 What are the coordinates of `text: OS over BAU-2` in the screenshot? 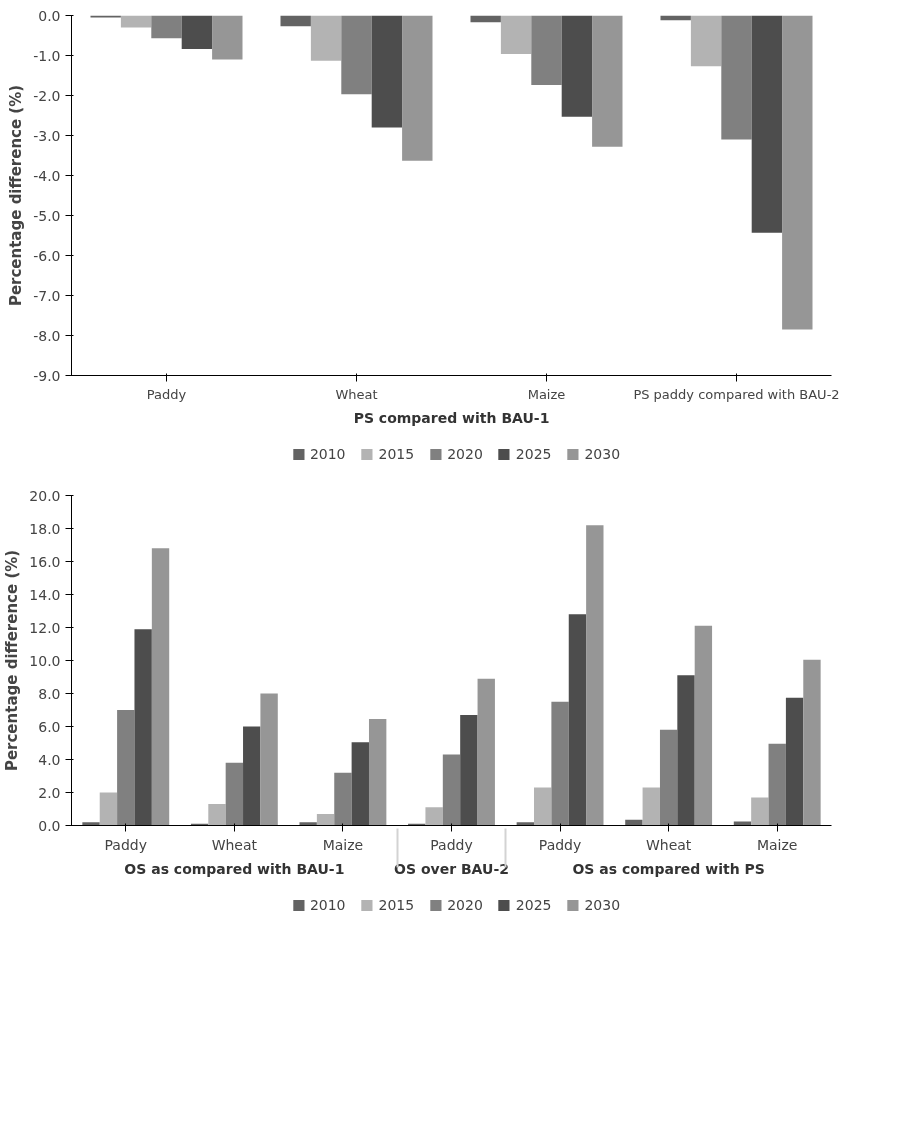 It's located at (451, 868).